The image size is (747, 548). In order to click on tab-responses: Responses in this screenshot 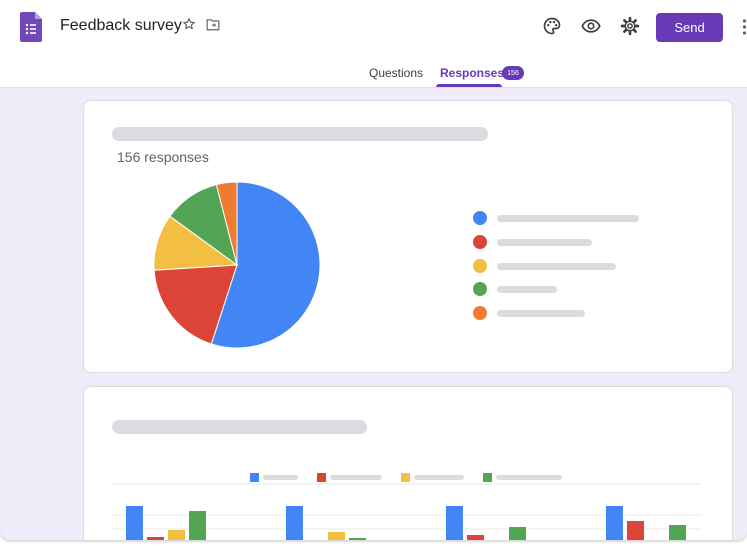, I will do `click(472, 73)`.